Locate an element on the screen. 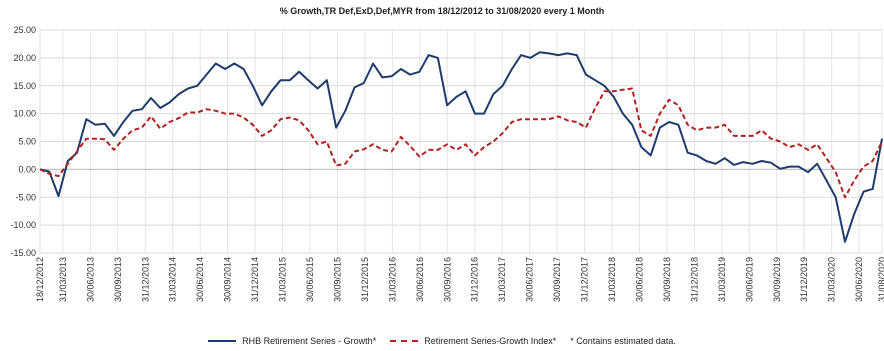 The image size is (884, 351). legend-item-index: Retirement Series-Growth Index* is located at coordinates (473, 341).